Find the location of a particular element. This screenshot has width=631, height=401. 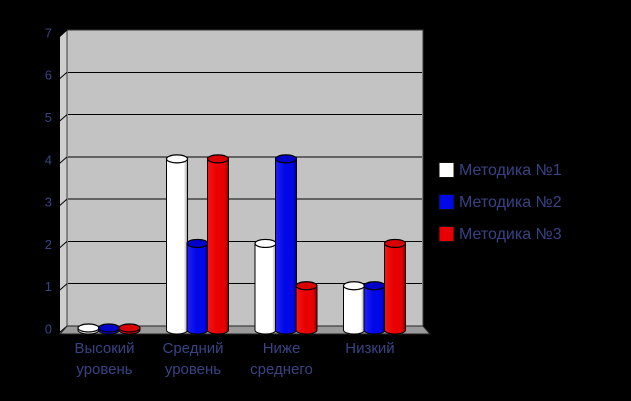

x-axis-category-label: Низкий is located at coordinates (369, 348).